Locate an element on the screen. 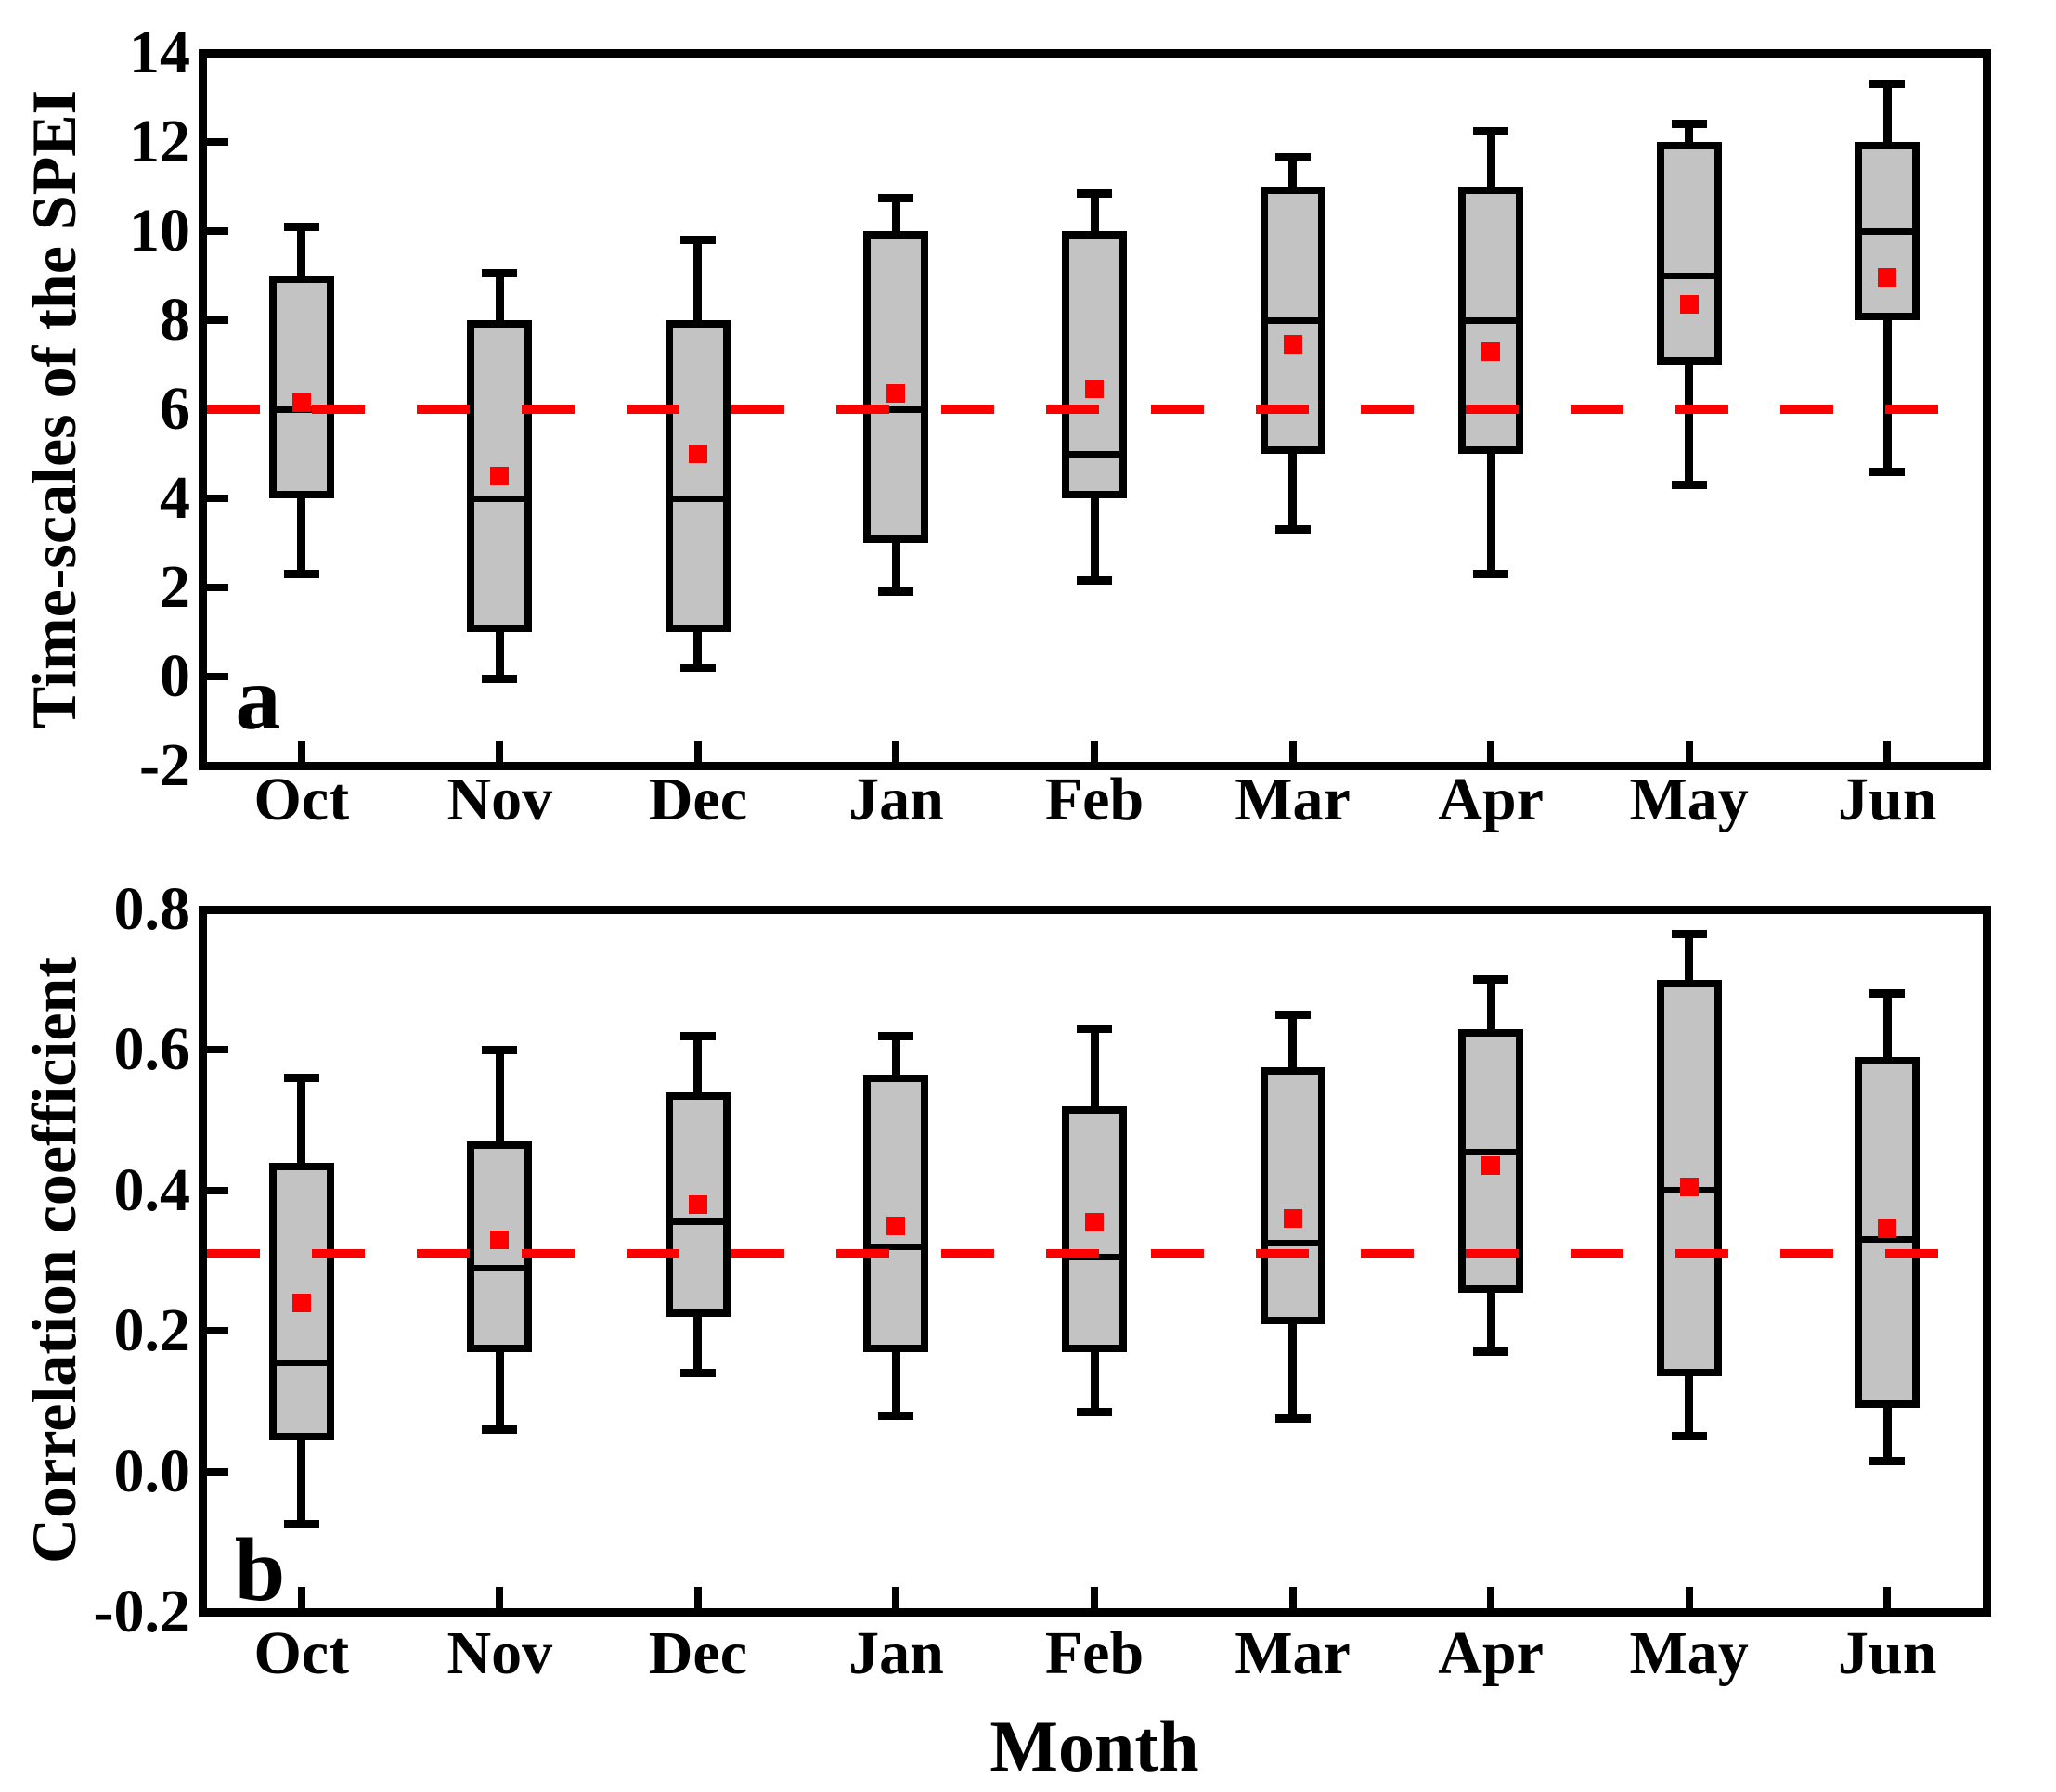 Image resolution: width=2056 pixels, height=1792 pixels. x-axis-month-label: Oct is located at coordinates (301, 1653).